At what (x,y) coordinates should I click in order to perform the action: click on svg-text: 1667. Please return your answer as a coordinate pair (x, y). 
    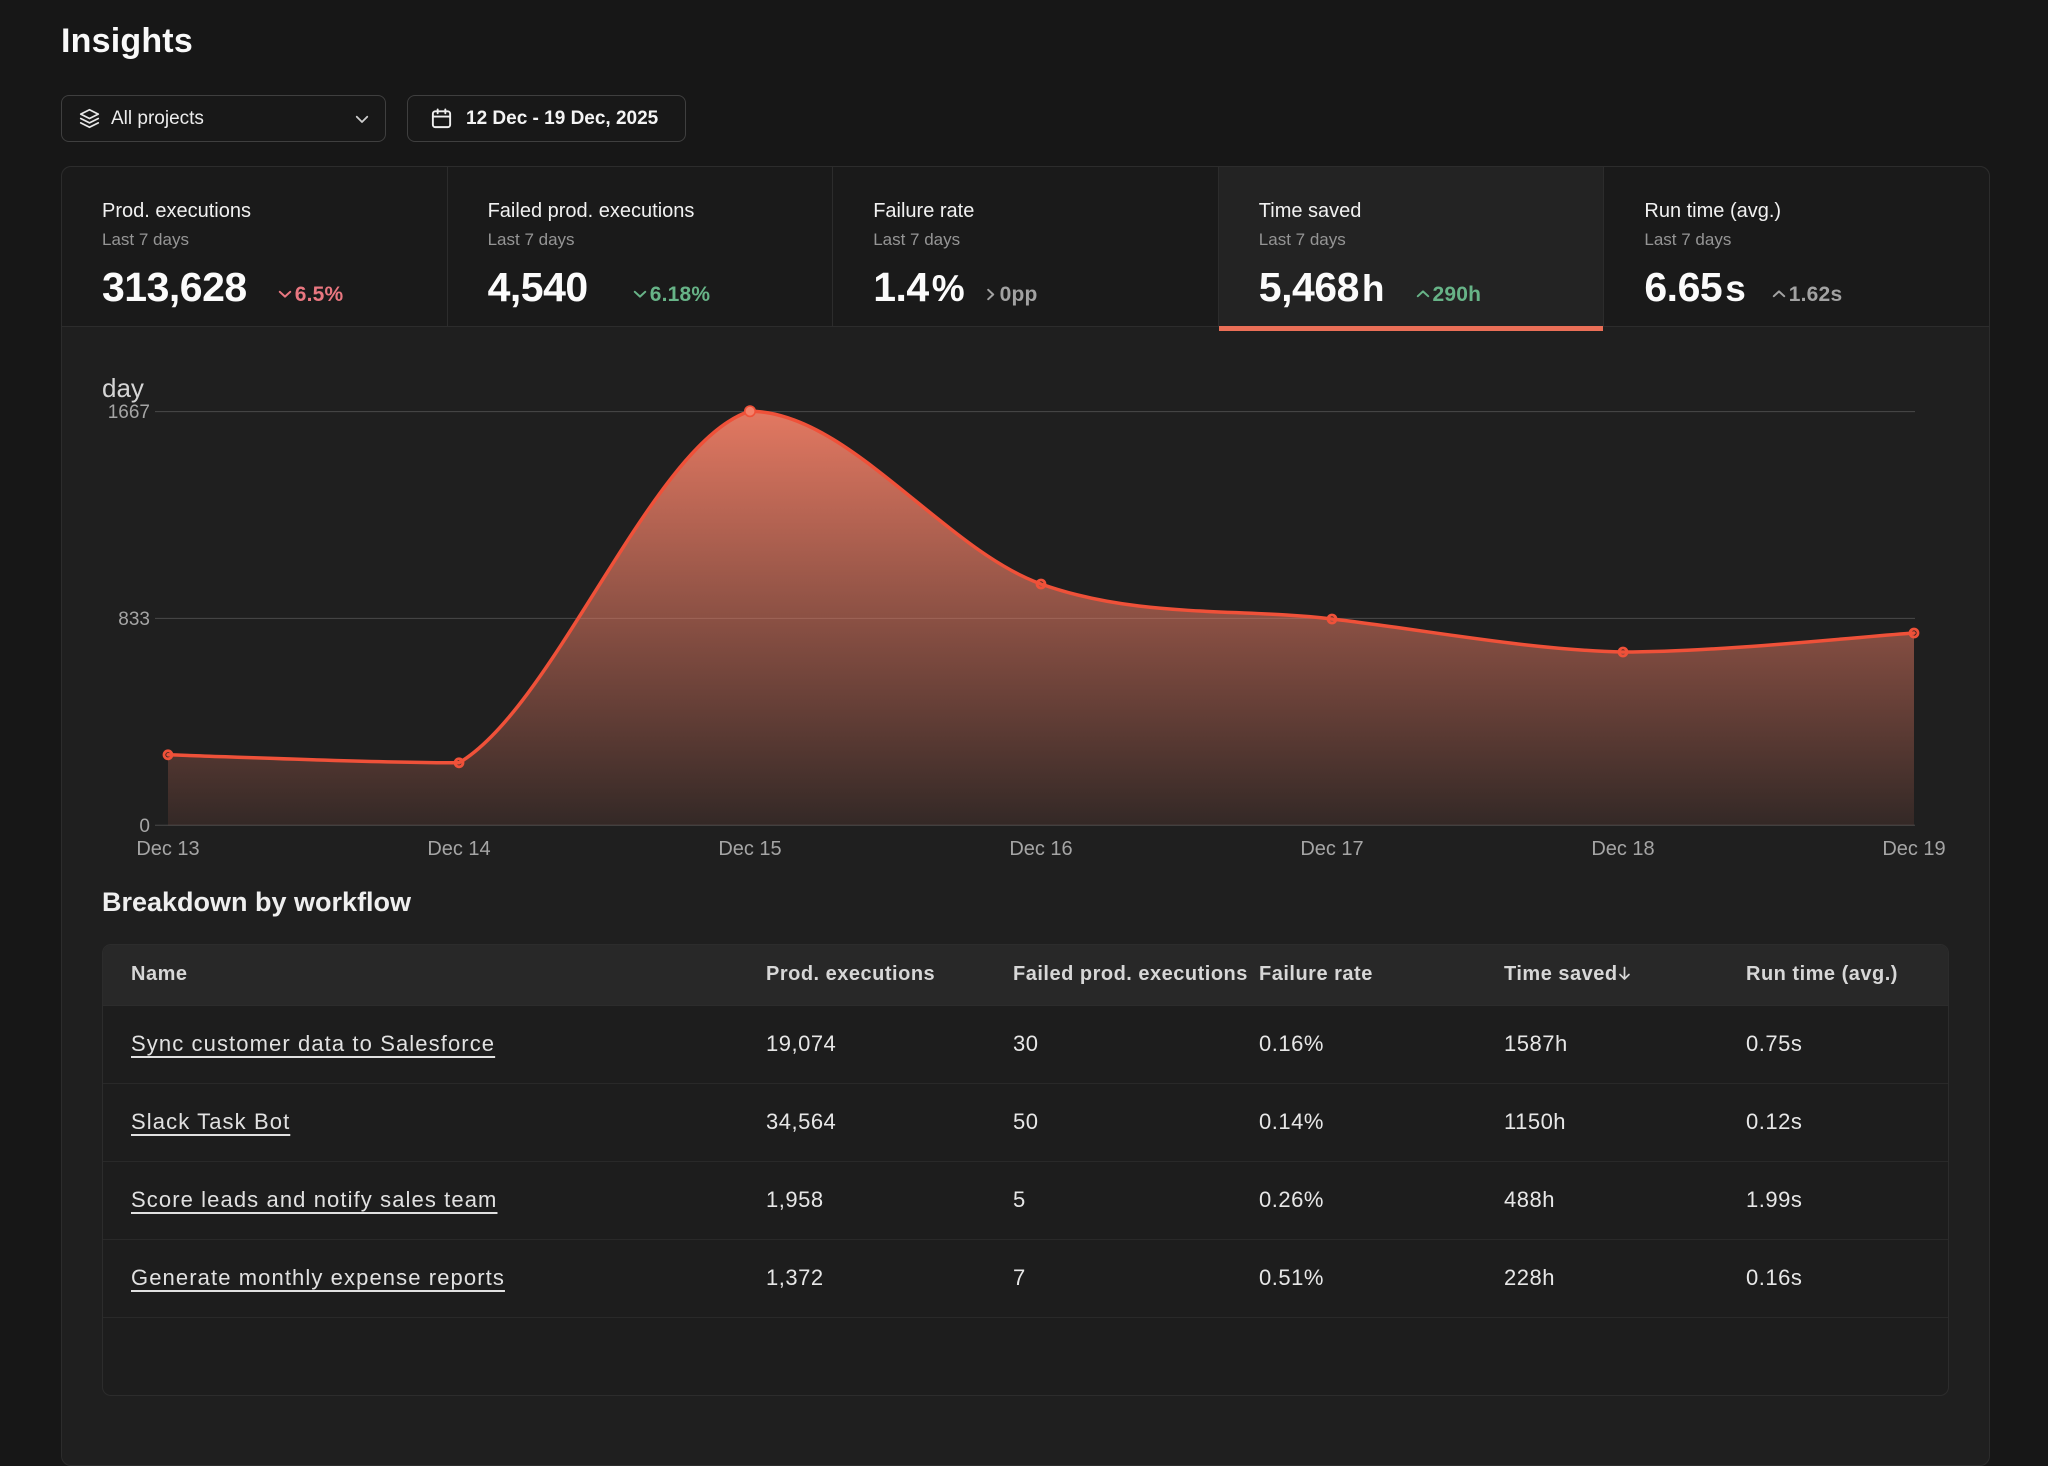
    Looking at the image, I should click on (129, 412).